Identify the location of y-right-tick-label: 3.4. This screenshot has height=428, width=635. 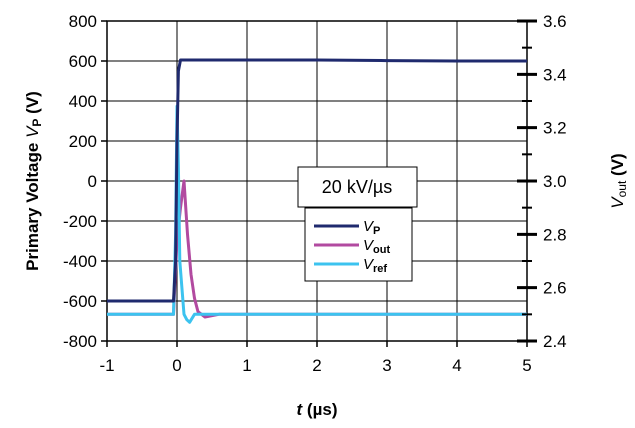
(555, 74).